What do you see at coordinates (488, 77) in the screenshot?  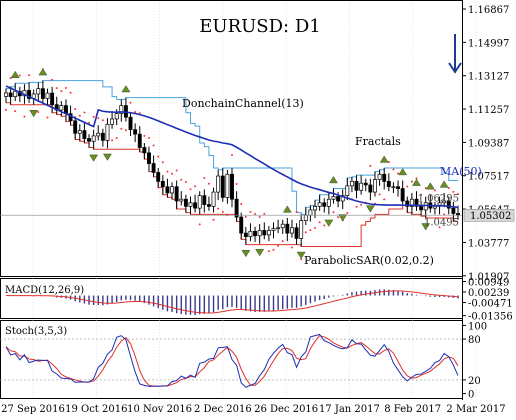 I see `price-y-tick-label: 1.13127` at bounding box center [488, 77].